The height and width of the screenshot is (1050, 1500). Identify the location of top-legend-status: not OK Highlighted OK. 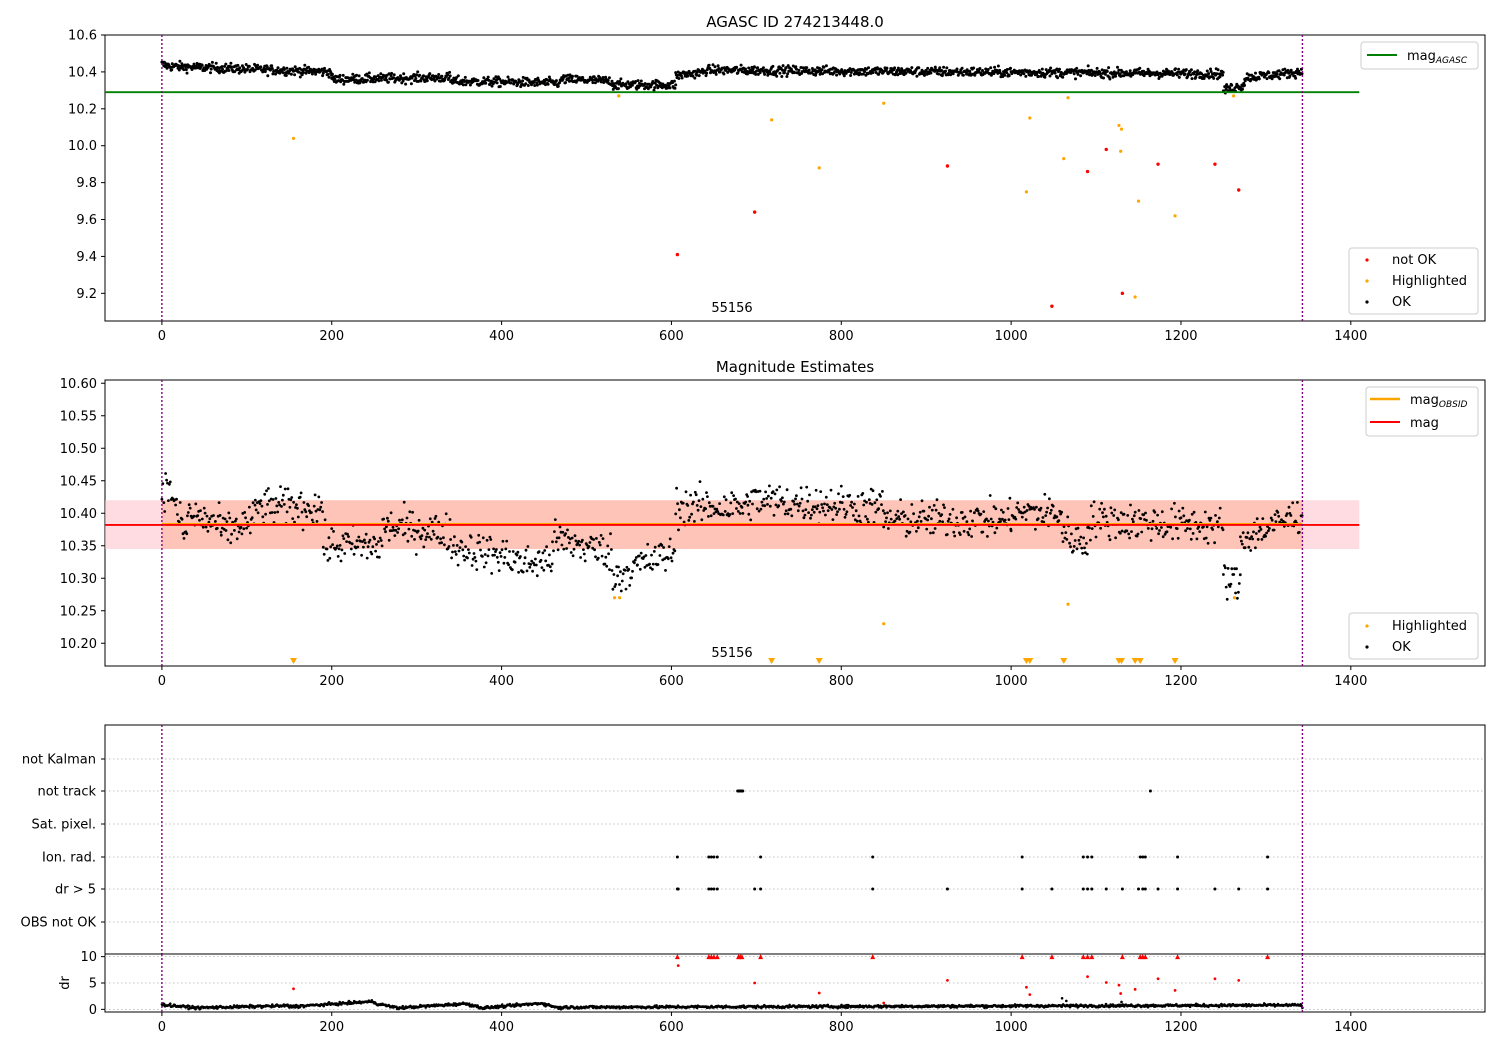
(1413, 281).